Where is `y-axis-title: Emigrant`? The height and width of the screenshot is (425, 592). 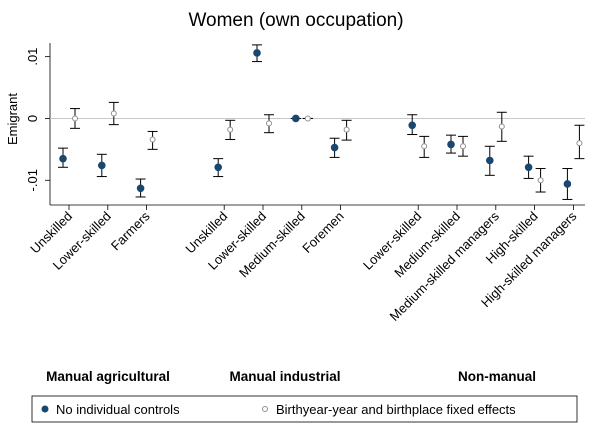 y-axis-title: Emigrant is located at coordinates (12, 119).